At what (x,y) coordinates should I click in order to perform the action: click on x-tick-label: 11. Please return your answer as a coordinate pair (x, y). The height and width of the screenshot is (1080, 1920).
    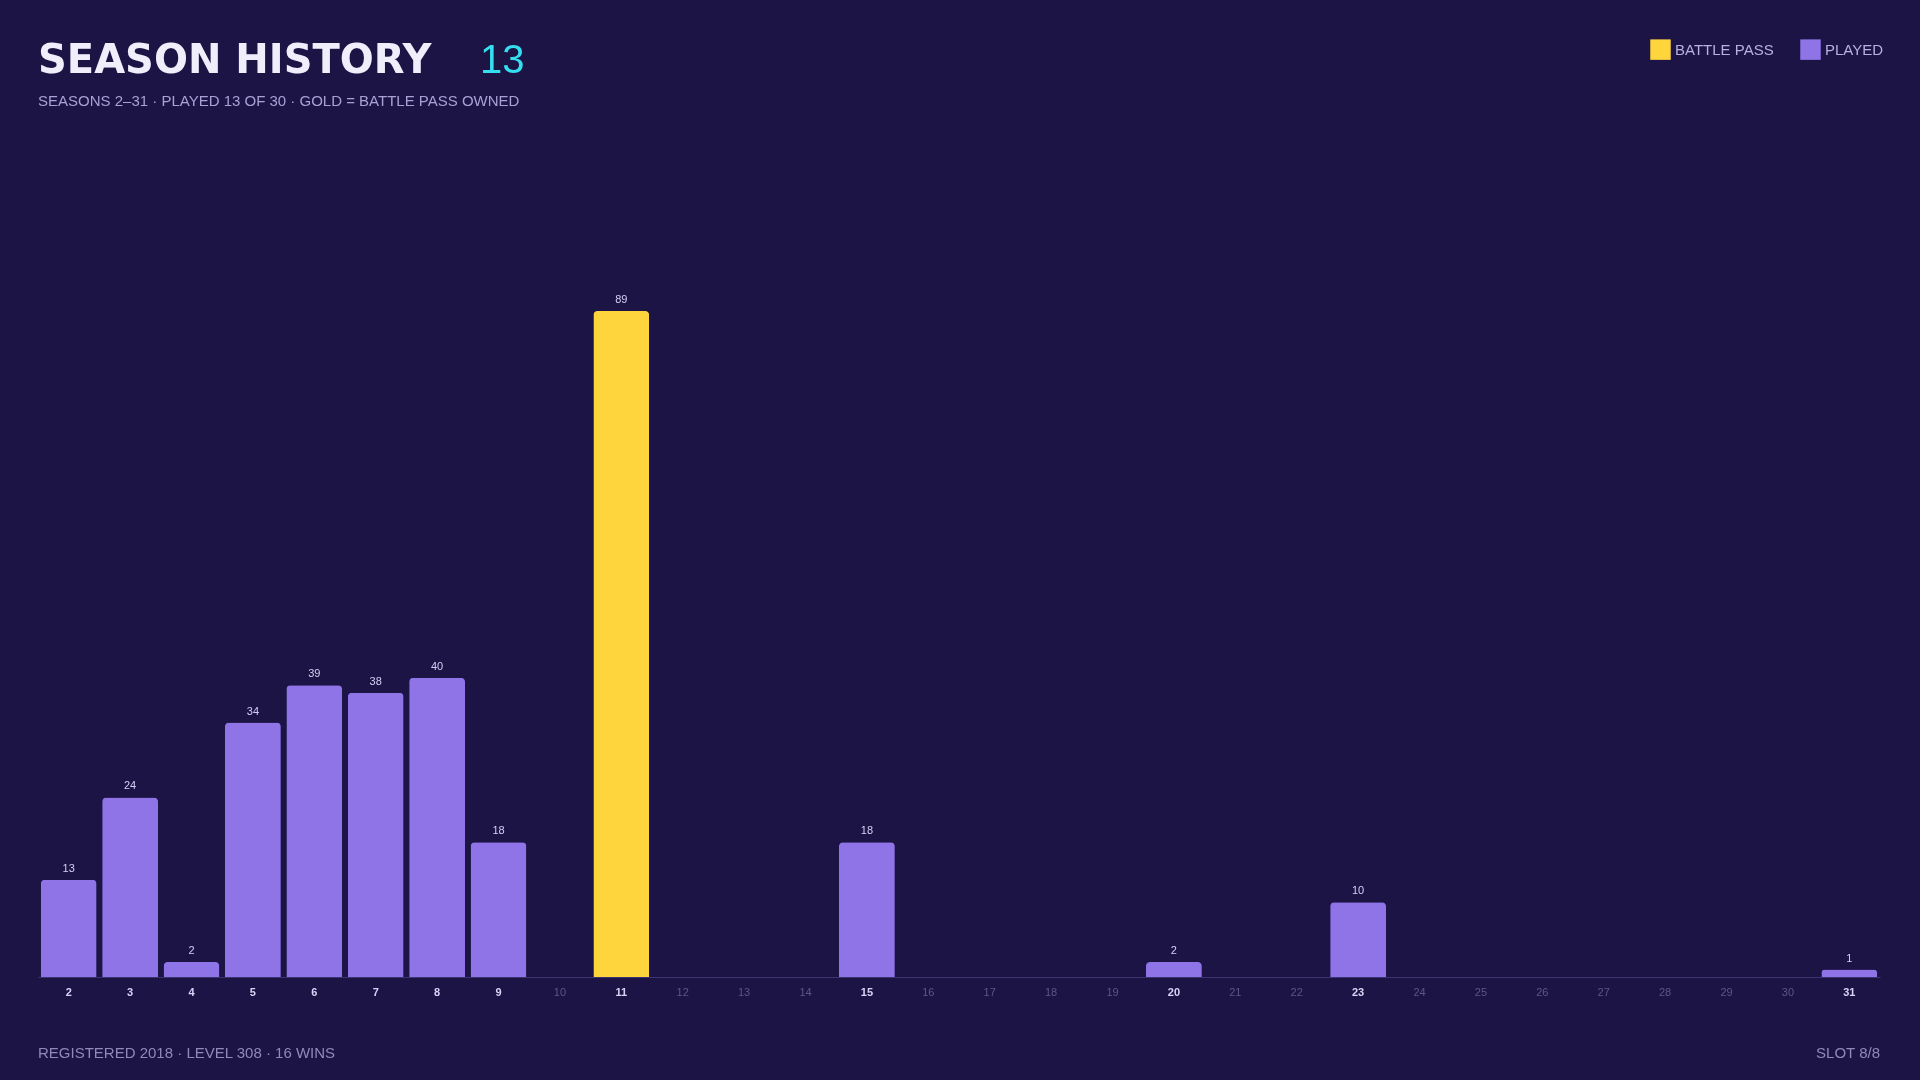
    Looking at the image, I should click on (621, 992).